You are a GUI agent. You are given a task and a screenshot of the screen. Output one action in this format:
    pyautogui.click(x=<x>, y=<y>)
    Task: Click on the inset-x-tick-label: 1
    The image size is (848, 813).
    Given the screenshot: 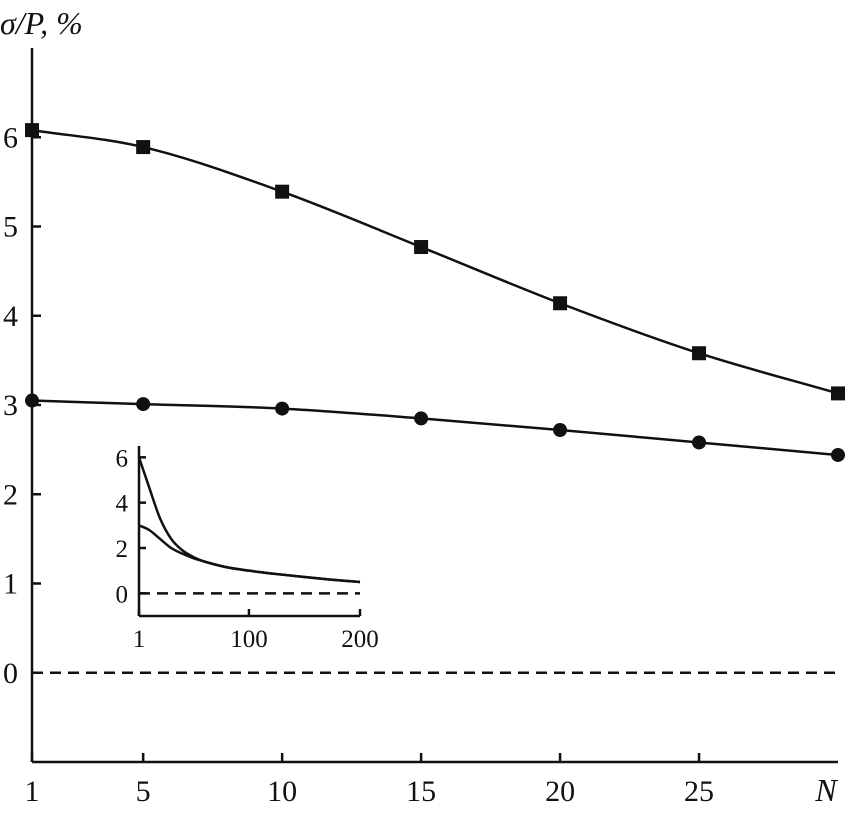 What is the action you would take?
    pyautogui.click(x=139, y=639)
    